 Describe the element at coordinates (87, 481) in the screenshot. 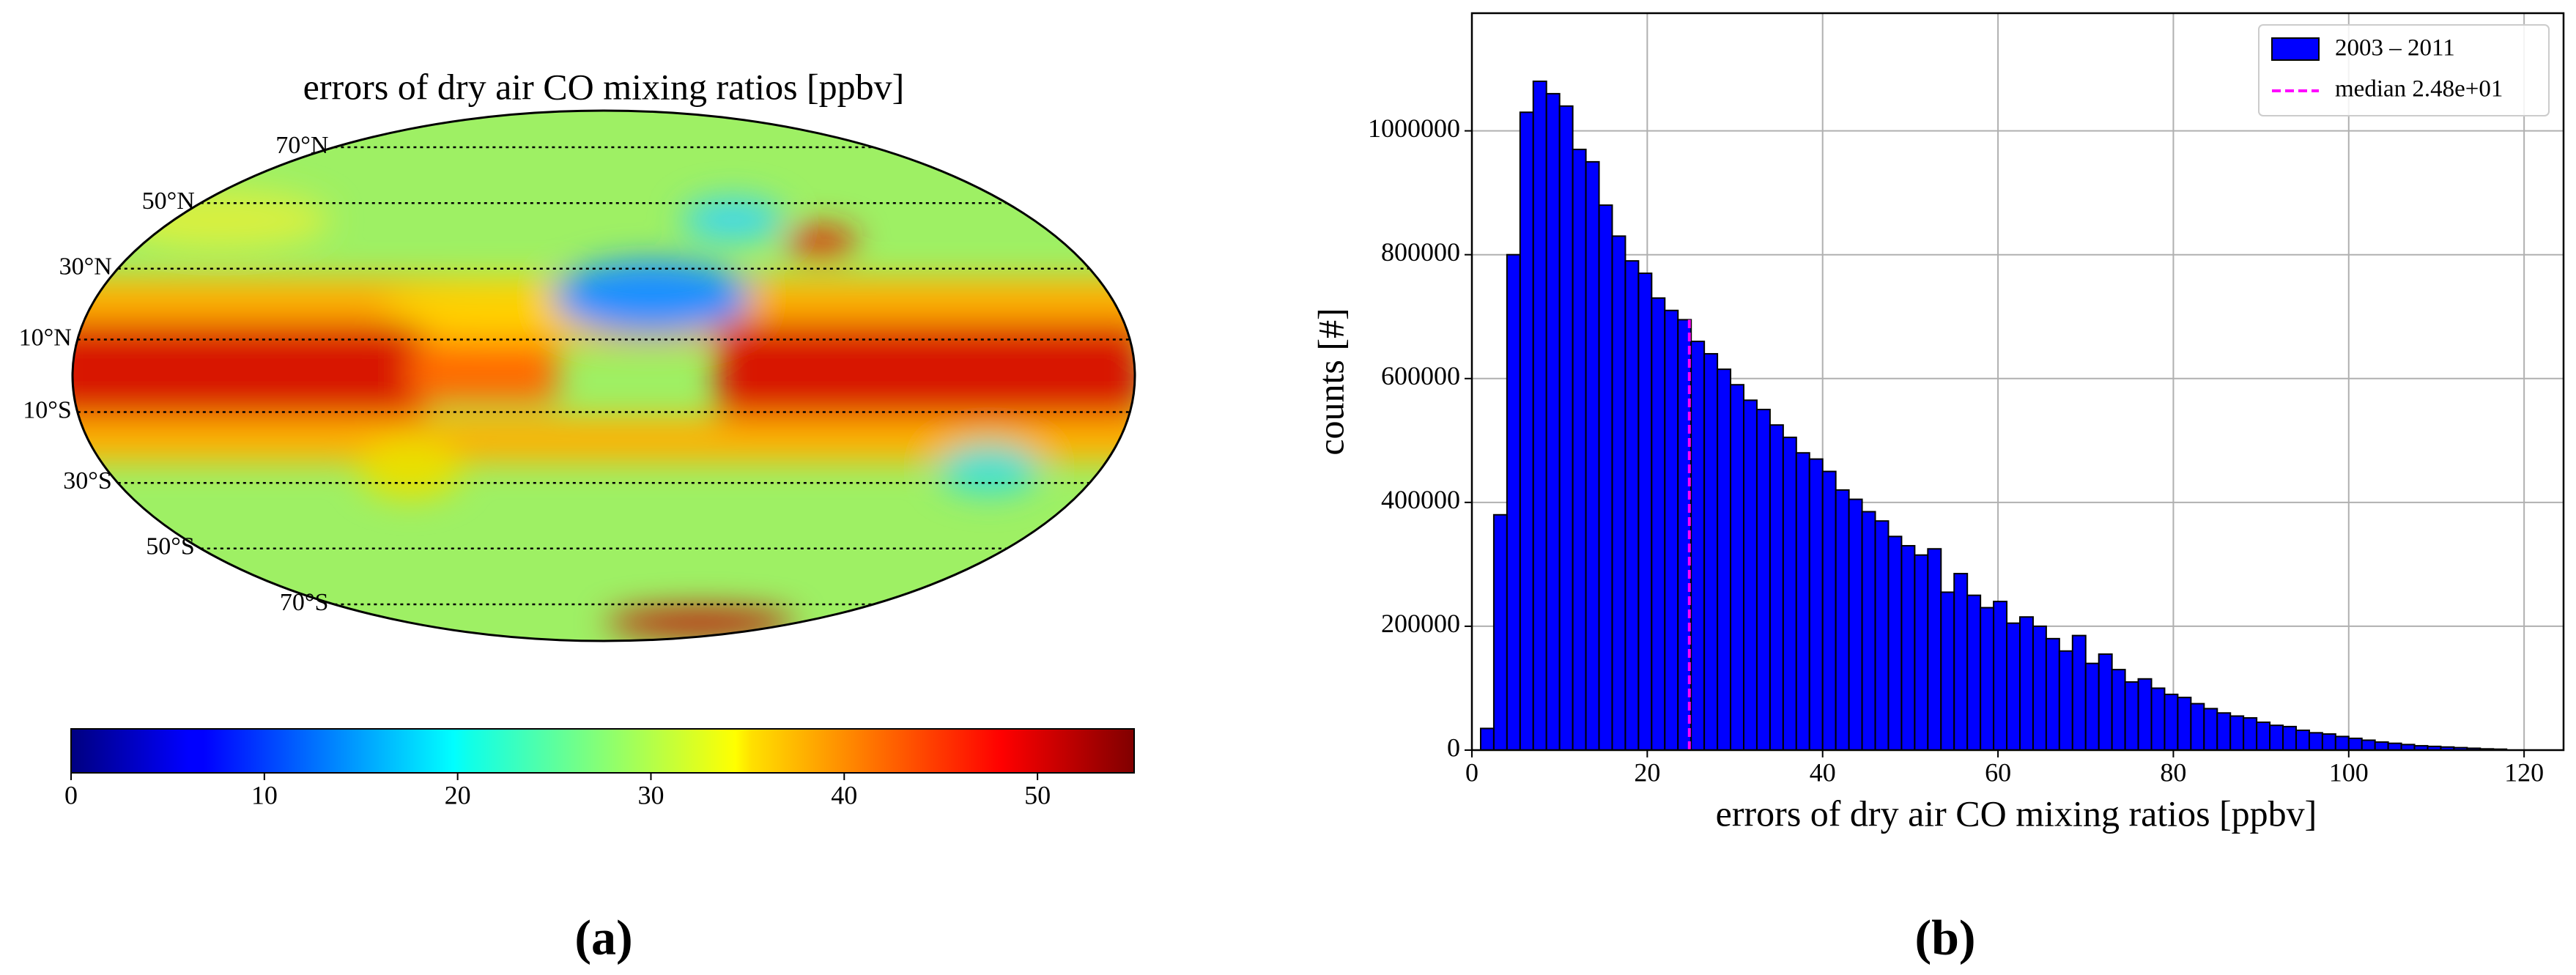

I see `parallel-label: 30°S` at that location.